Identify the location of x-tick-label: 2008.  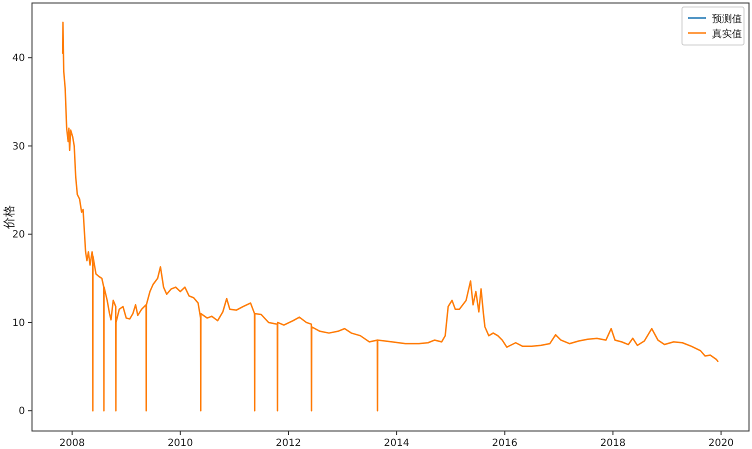
(72, 443).